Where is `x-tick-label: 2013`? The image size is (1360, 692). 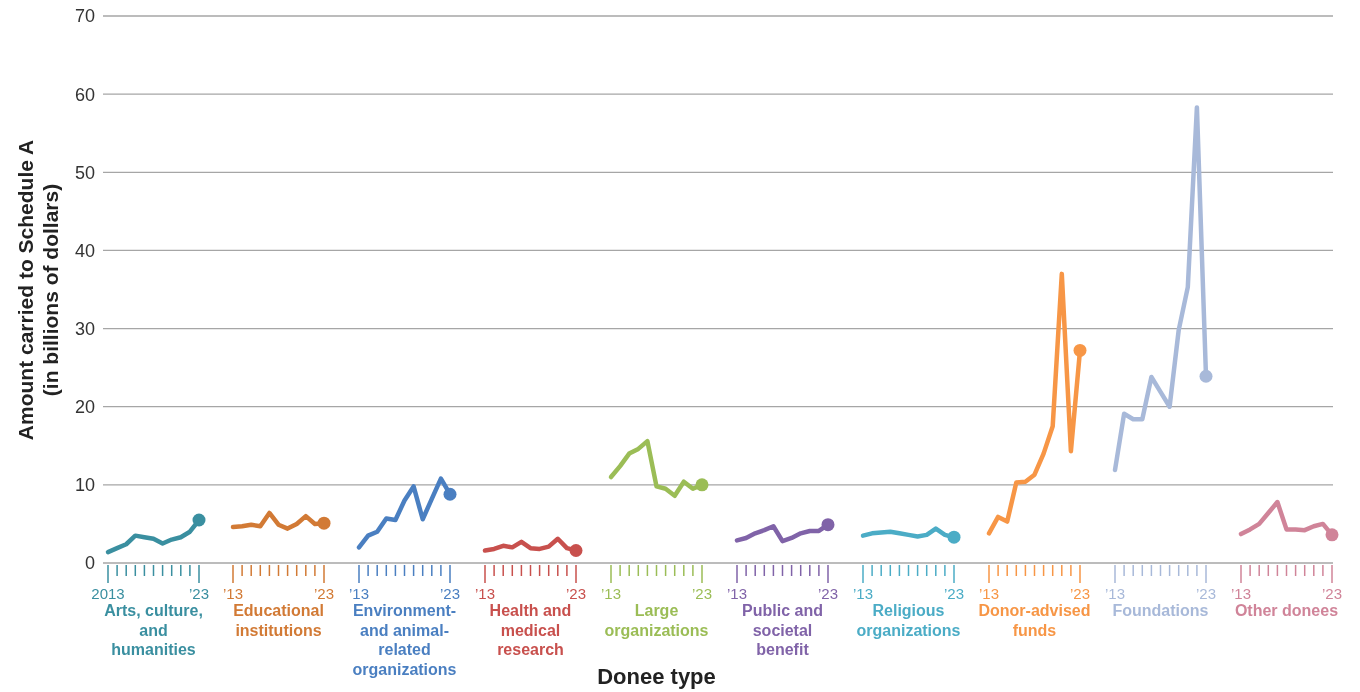
x-tick-label: 2013 is located at coordinates (108, 593).